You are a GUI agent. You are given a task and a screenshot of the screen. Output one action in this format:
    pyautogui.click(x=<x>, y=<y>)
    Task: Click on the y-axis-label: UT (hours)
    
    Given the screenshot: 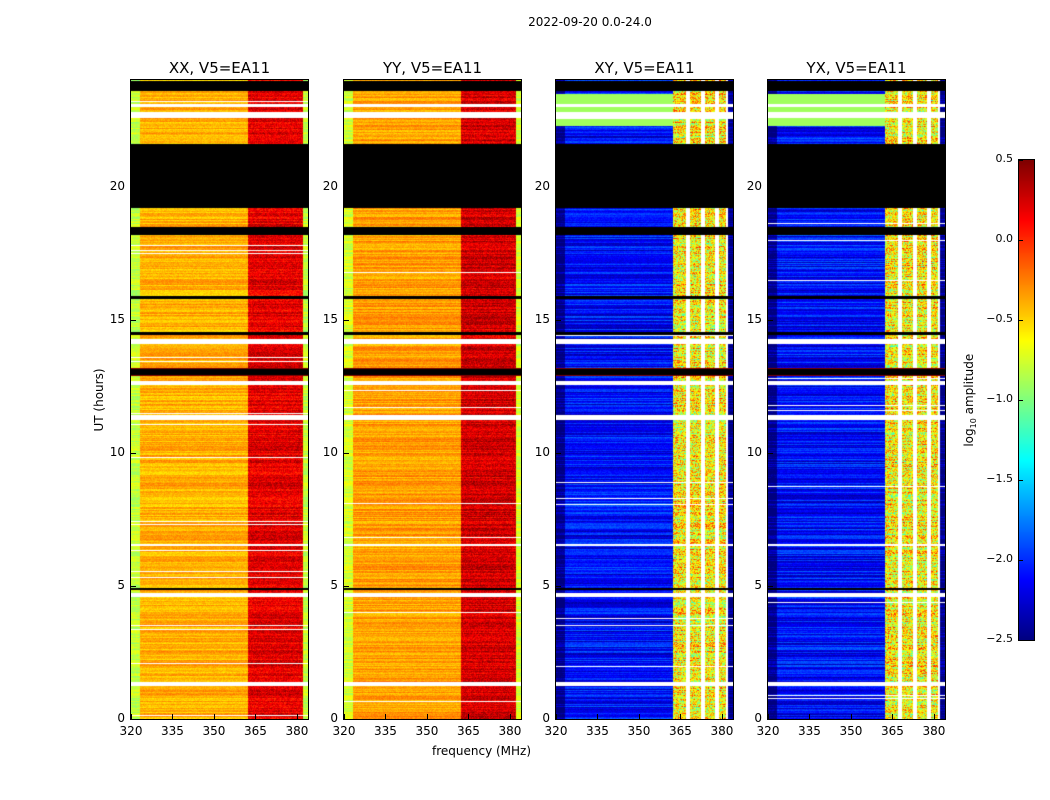 What is the action you would take?
    pyautogui.click(x=99, y=400)
    